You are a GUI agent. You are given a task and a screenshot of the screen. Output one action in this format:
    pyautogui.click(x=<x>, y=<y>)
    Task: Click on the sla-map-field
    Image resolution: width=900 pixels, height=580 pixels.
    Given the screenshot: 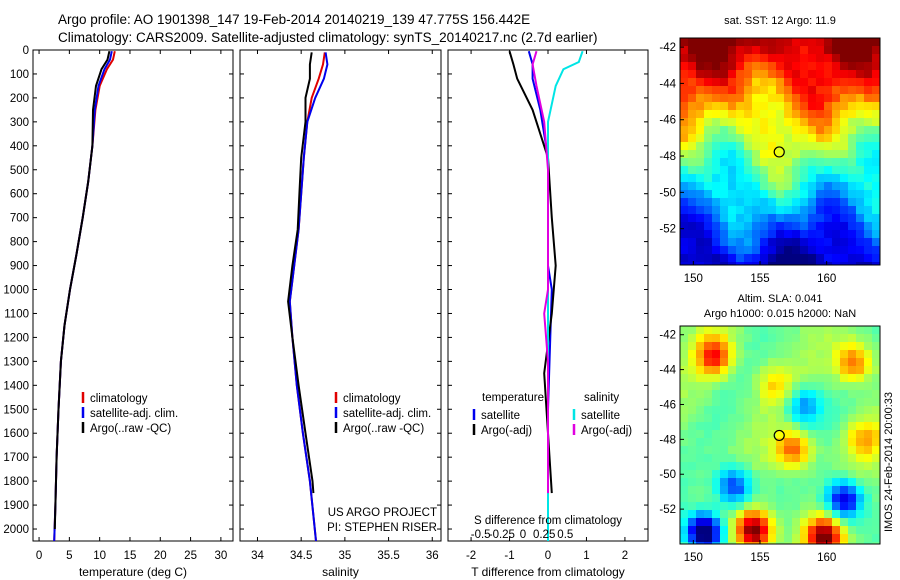 What is the action you would take?
    pyautogui.click(x=780, y=435)
    